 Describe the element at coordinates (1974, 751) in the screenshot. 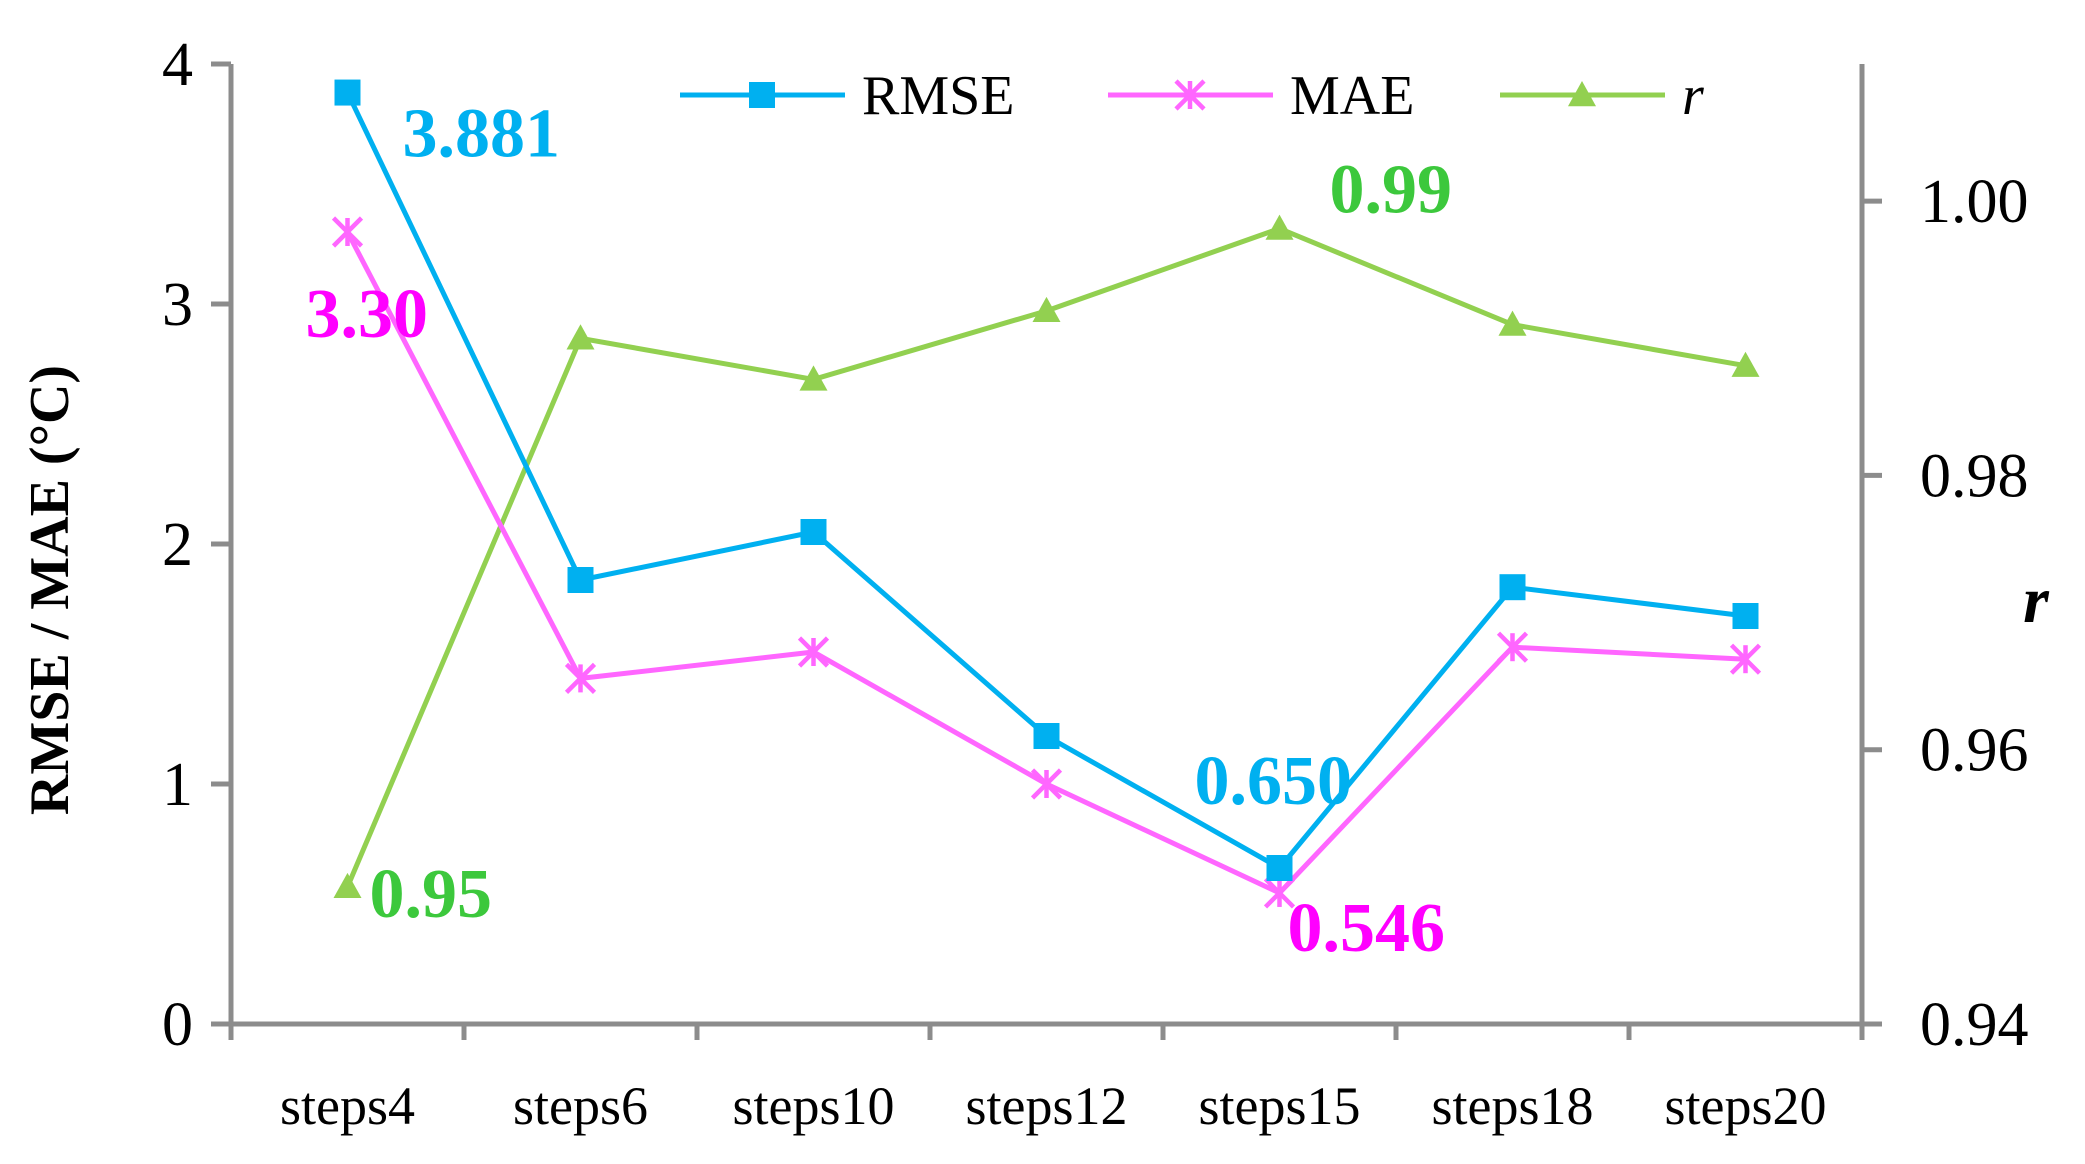

I see `y2-tick-label: 0.96` at that location.